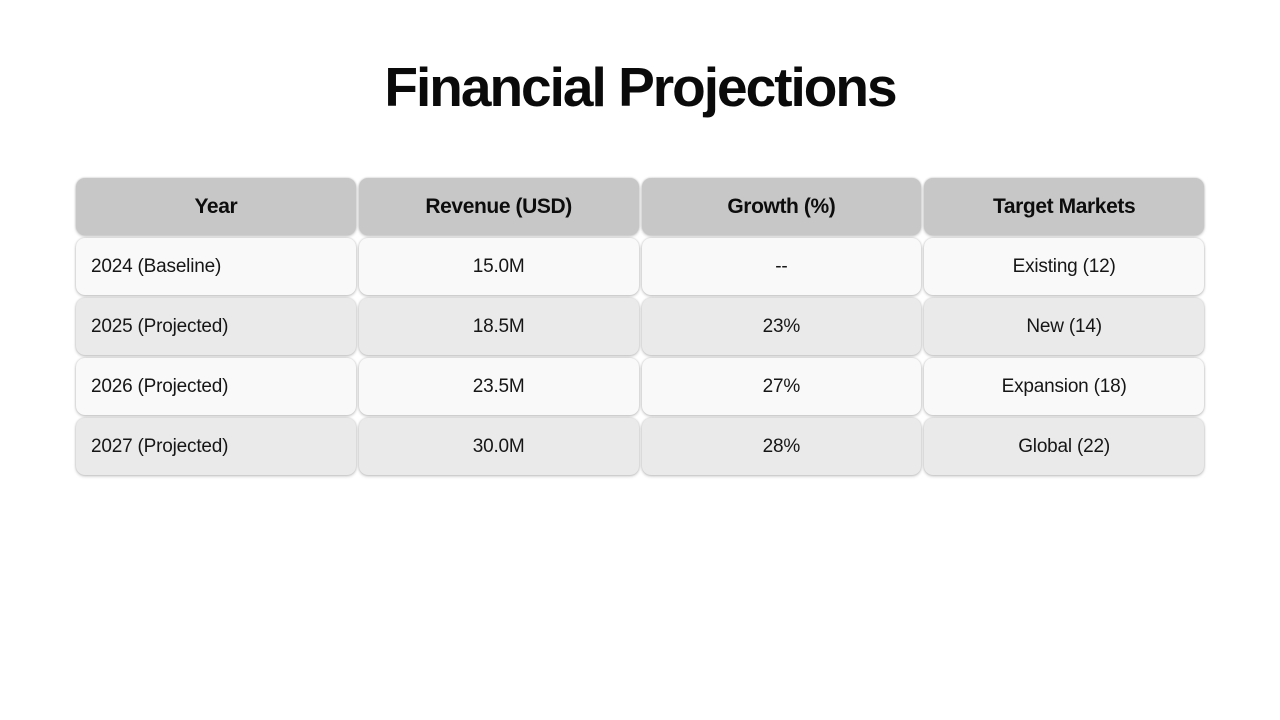 This screenshot has height=720, width=1280. Describe the element at coordinates (781, 386) in the screenshot. I see `table-cell-growth: 27%` at that location.